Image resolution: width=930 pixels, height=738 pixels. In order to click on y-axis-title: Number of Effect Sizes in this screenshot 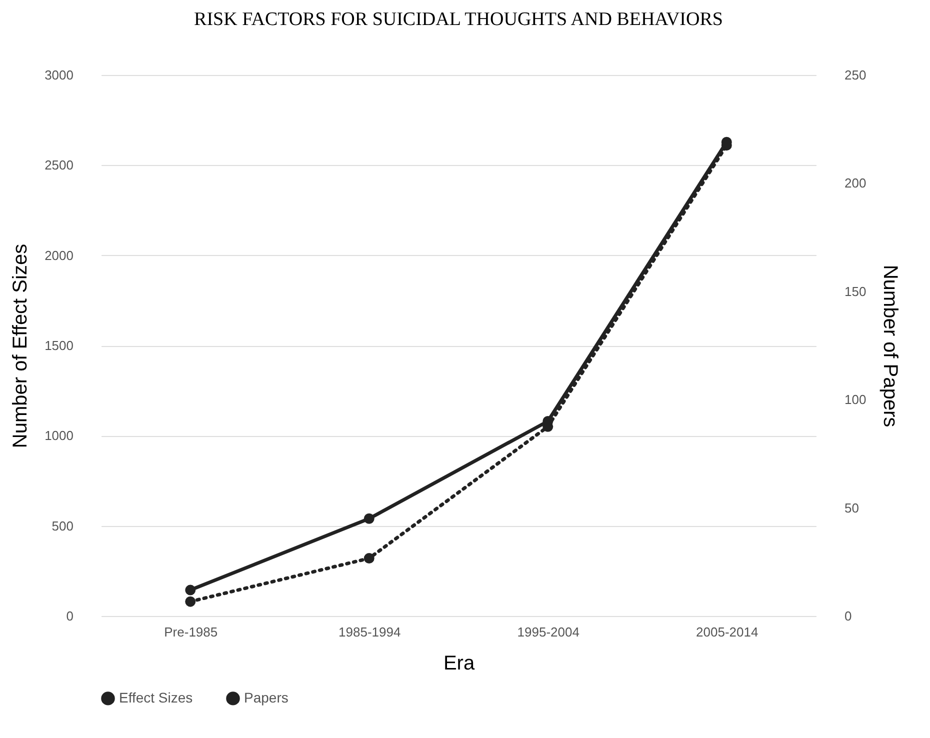, I will do `click(21, 346)`.